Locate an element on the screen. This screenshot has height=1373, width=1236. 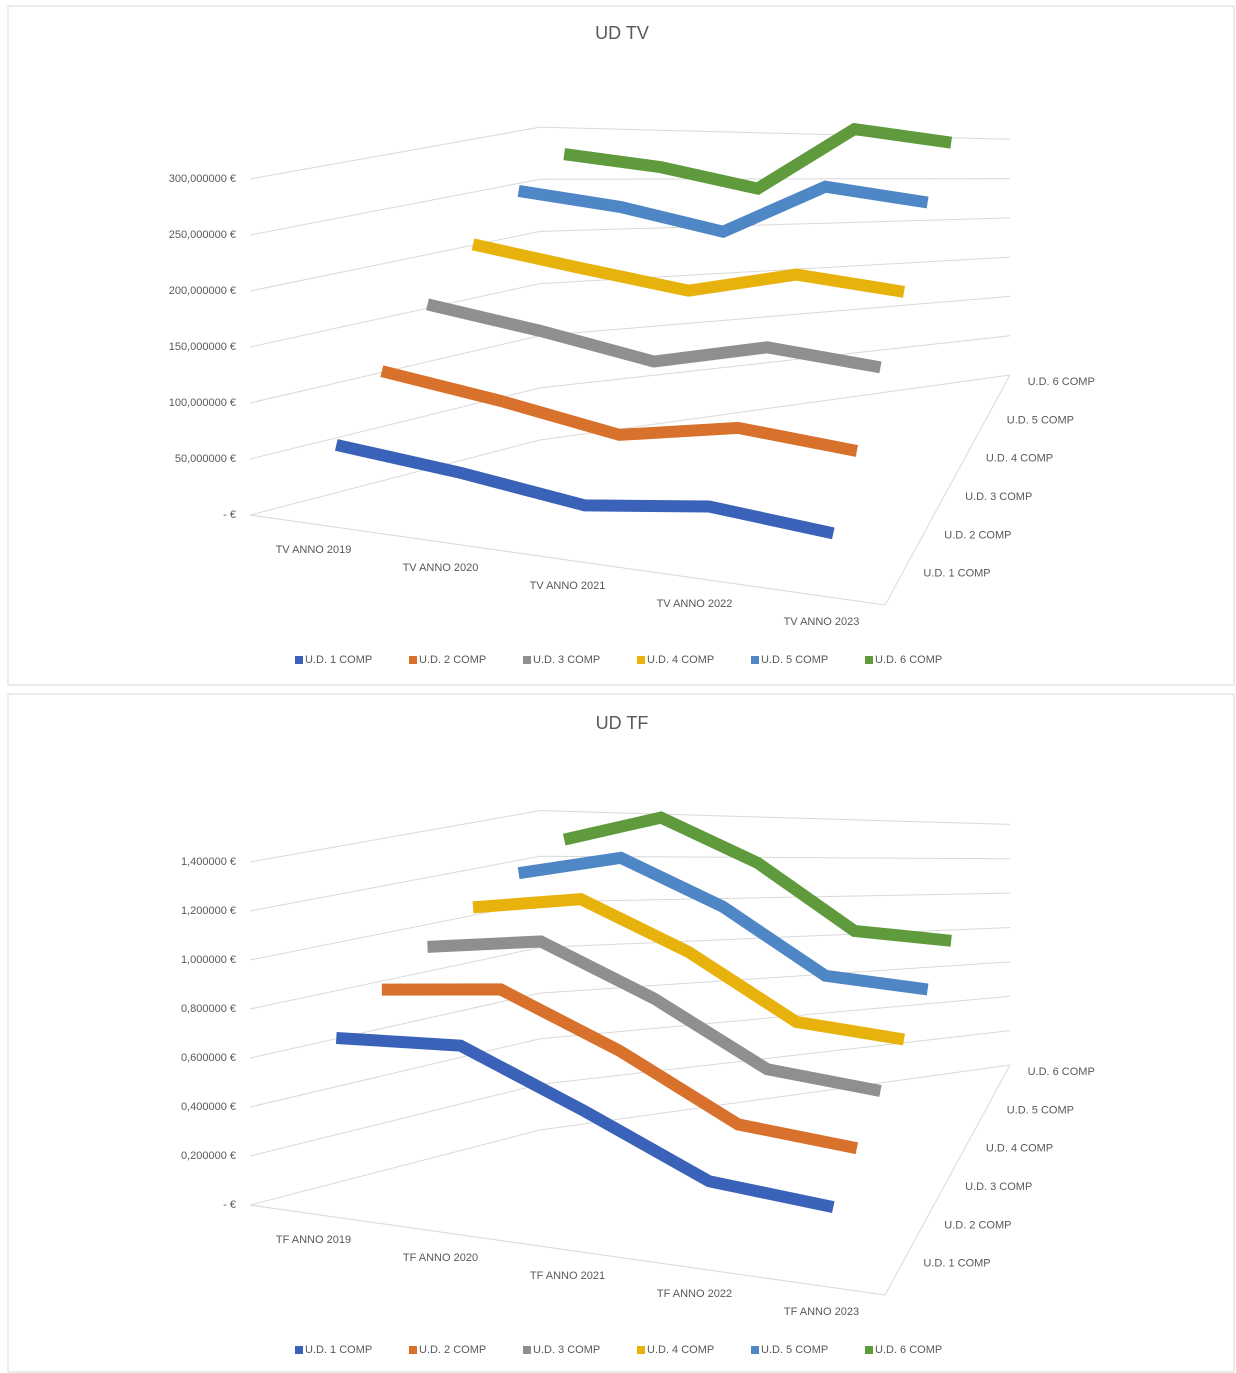
y-tick-label: 1,400000 € is located at coordinates (208, 862).